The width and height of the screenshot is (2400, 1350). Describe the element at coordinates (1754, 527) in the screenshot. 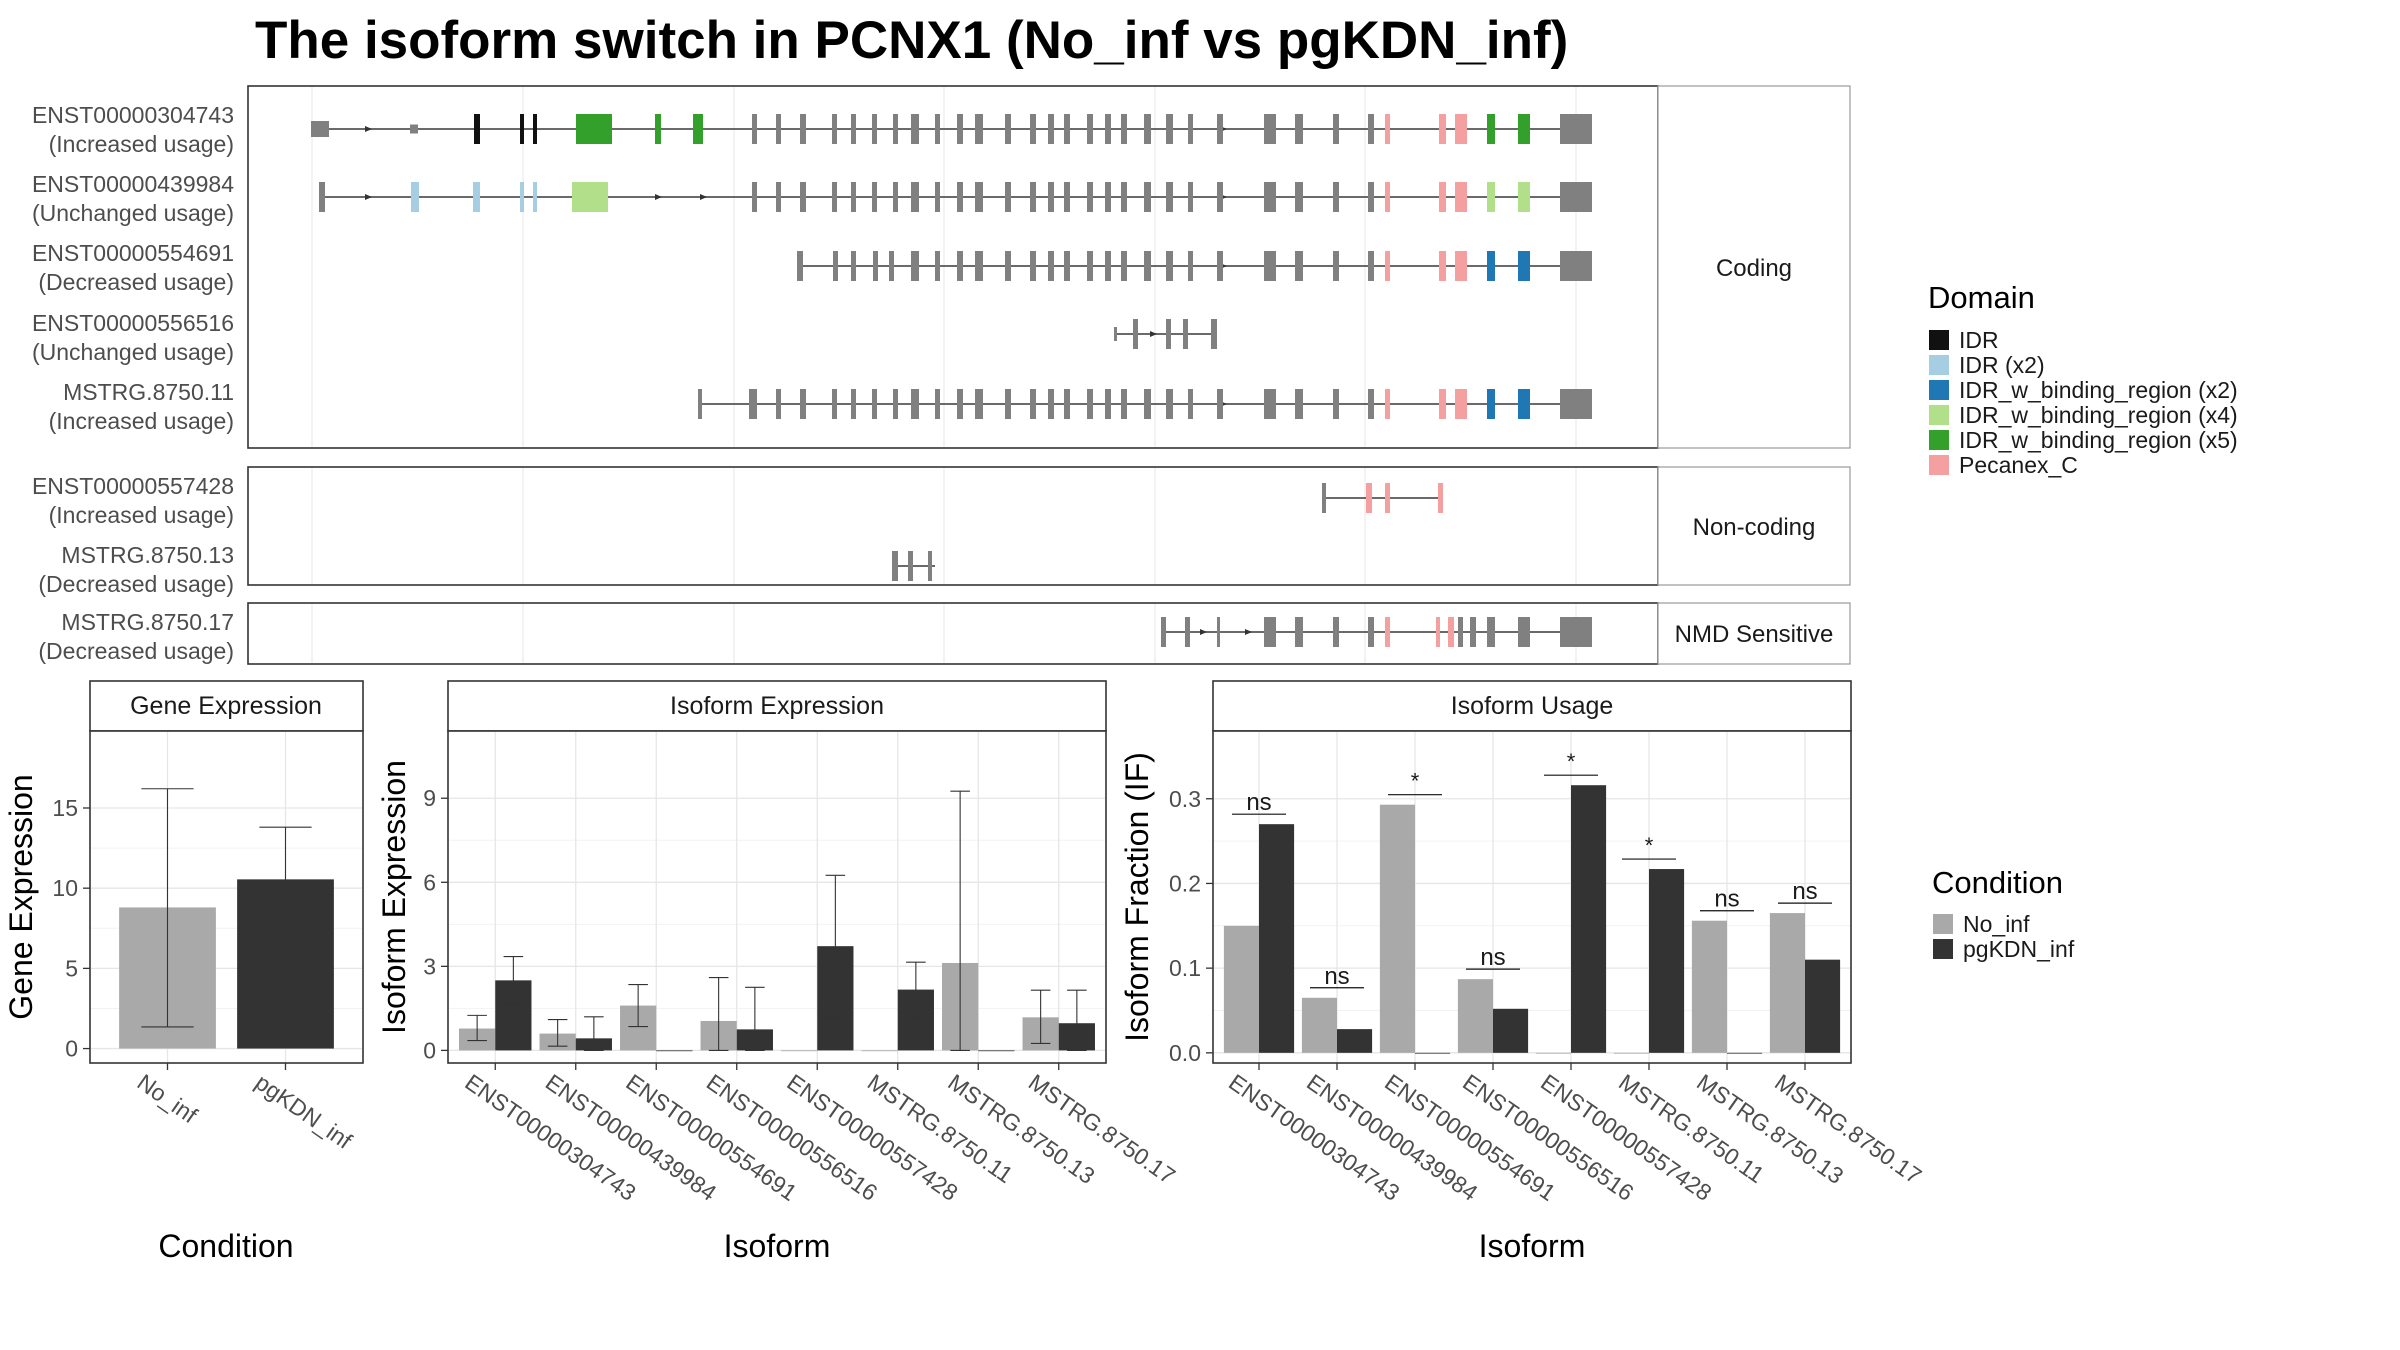

I see `facet-label-noncoding: Non-coding` at that location.